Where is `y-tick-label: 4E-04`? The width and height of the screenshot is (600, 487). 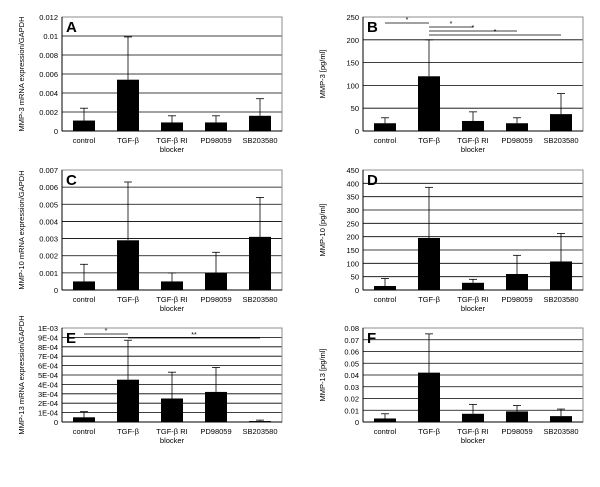
y-tick-label: 4E-04 is located at coordinates (48, 384).